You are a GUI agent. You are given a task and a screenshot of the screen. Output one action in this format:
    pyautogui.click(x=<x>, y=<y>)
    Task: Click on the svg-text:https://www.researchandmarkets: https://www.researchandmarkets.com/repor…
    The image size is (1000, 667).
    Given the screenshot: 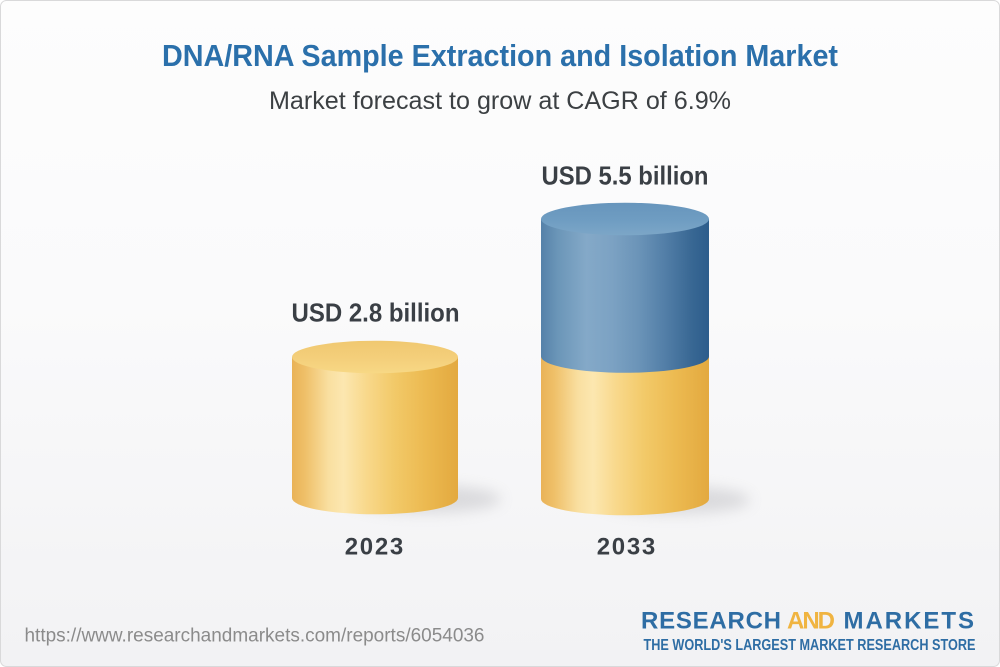 What is the action you would take?
    pyautogui.click(x=255, y=636)
    